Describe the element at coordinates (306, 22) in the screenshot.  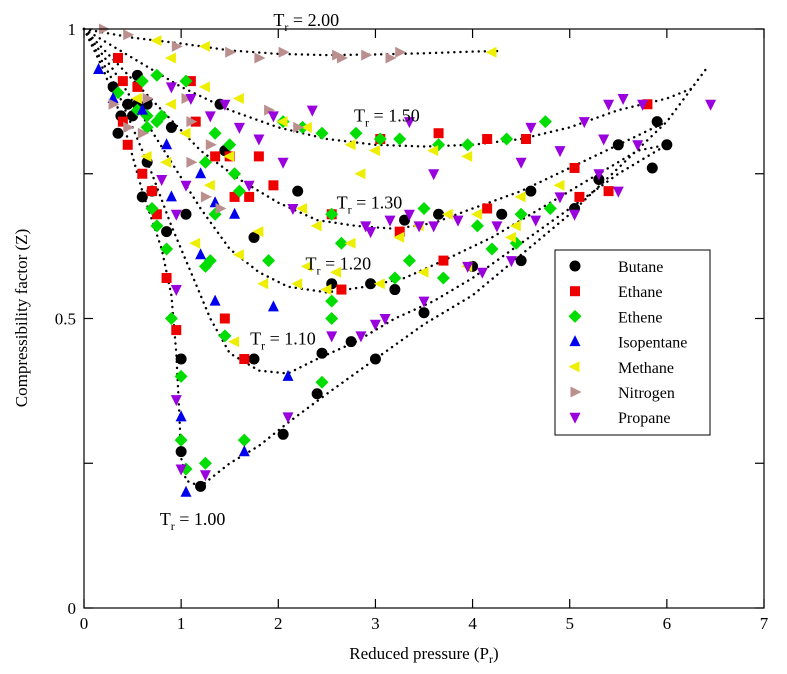
I see `curve-label-0: Tr = 2.00` at that location.